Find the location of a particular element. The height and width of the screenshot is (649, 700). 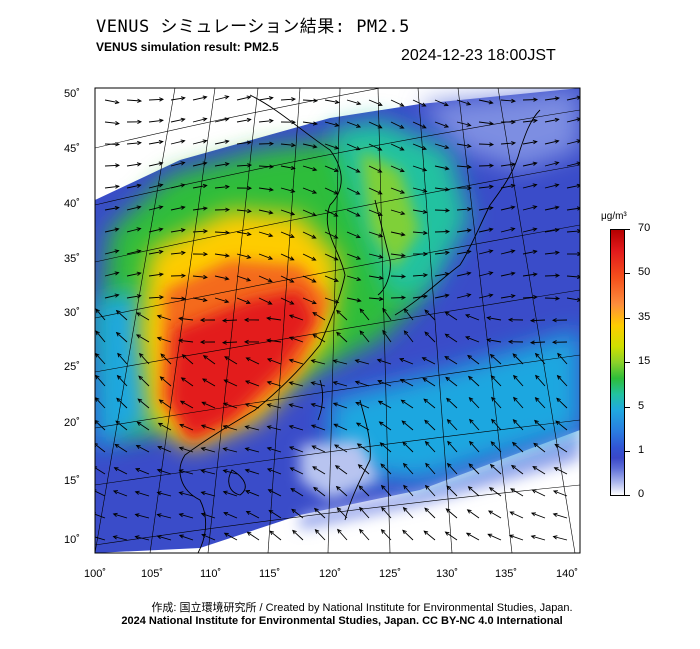

lon-tick-140: 140˚ is located at coordinates (567, 574).